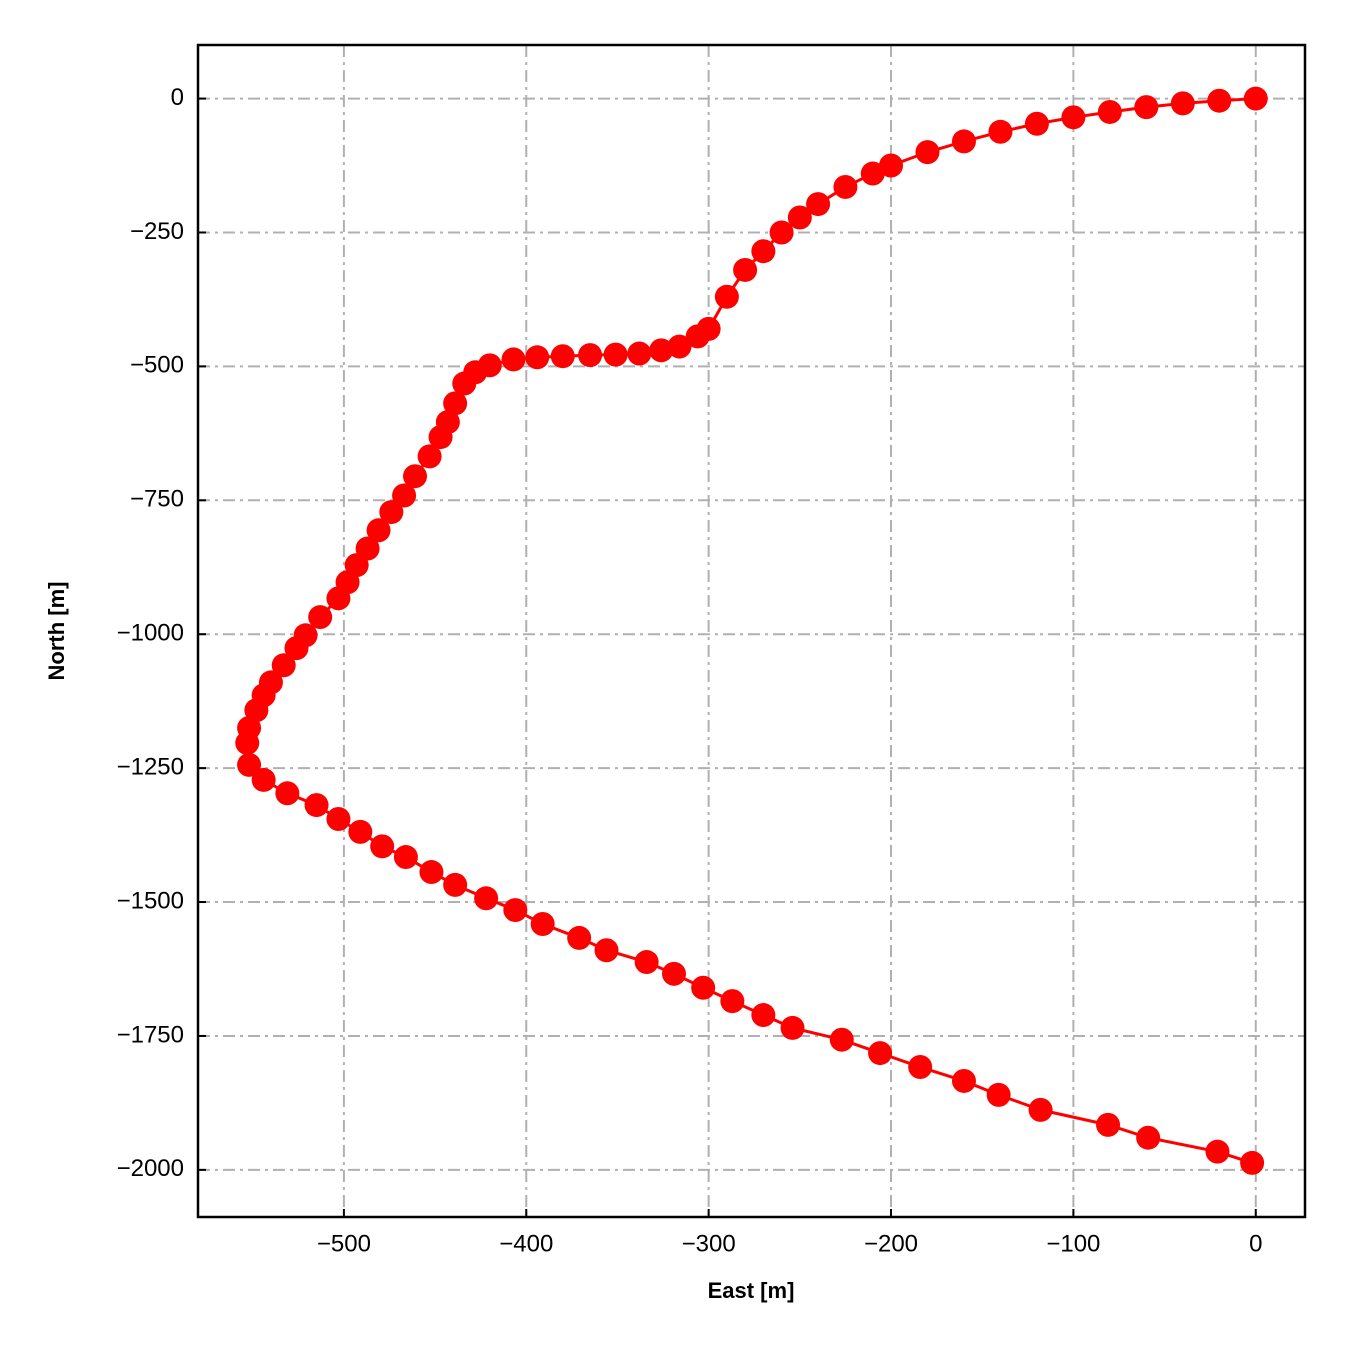 The image size is (1350, 1350). Describe the element at coordinates (157, 499) in the screenshot. I see `y-tick-label: −750` at that location.